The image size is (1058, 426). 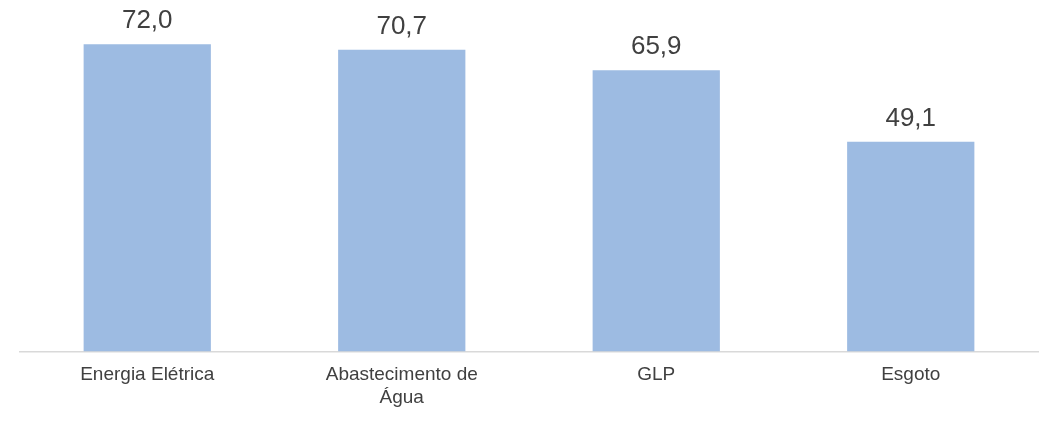 What do you see at coordinates (147, 19) in the screenshot?
I see `data-label: 72,0` at bounding box center [147, 19].